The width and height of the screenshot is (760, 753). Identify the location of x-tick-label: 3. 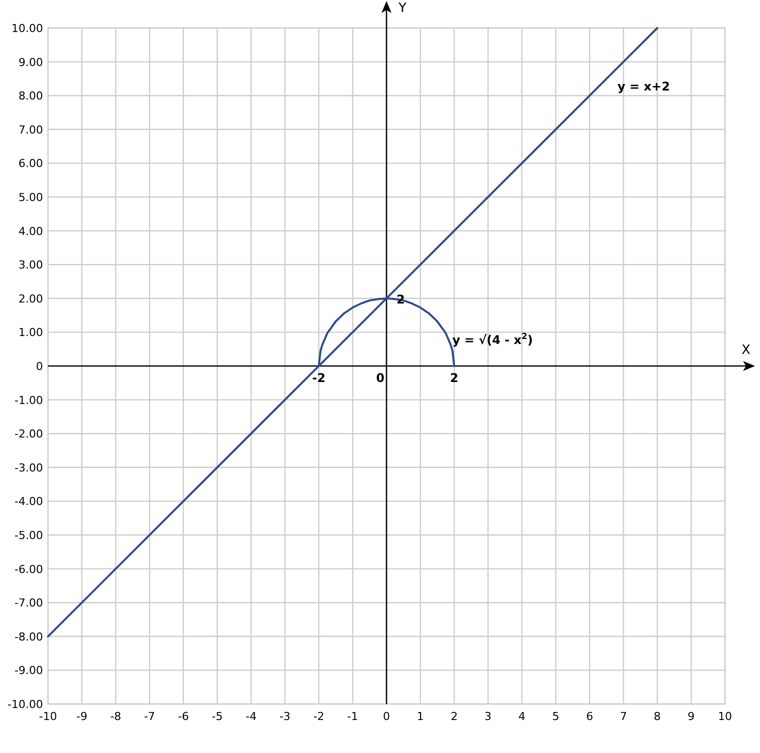
(488, 716).